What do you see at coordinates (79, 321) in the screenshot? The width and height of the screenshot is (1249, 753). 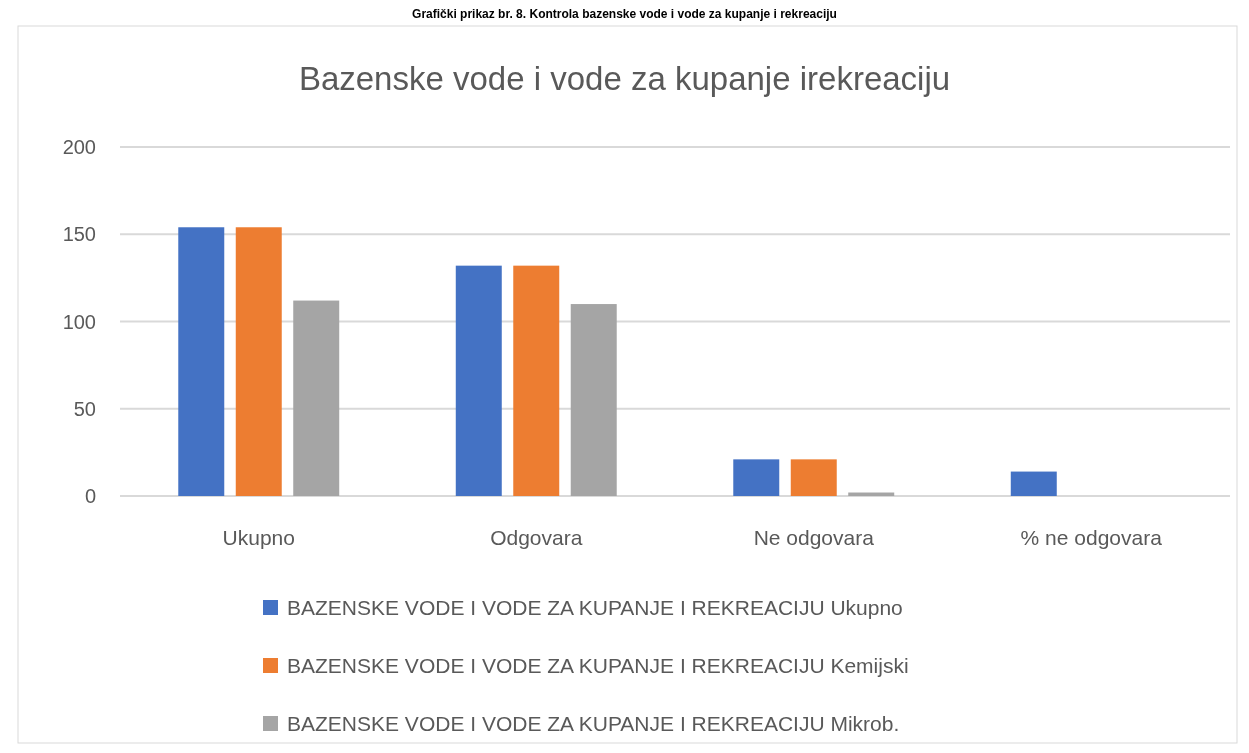 I see `y-tick-label: 100` at bounding box center [79, 321].